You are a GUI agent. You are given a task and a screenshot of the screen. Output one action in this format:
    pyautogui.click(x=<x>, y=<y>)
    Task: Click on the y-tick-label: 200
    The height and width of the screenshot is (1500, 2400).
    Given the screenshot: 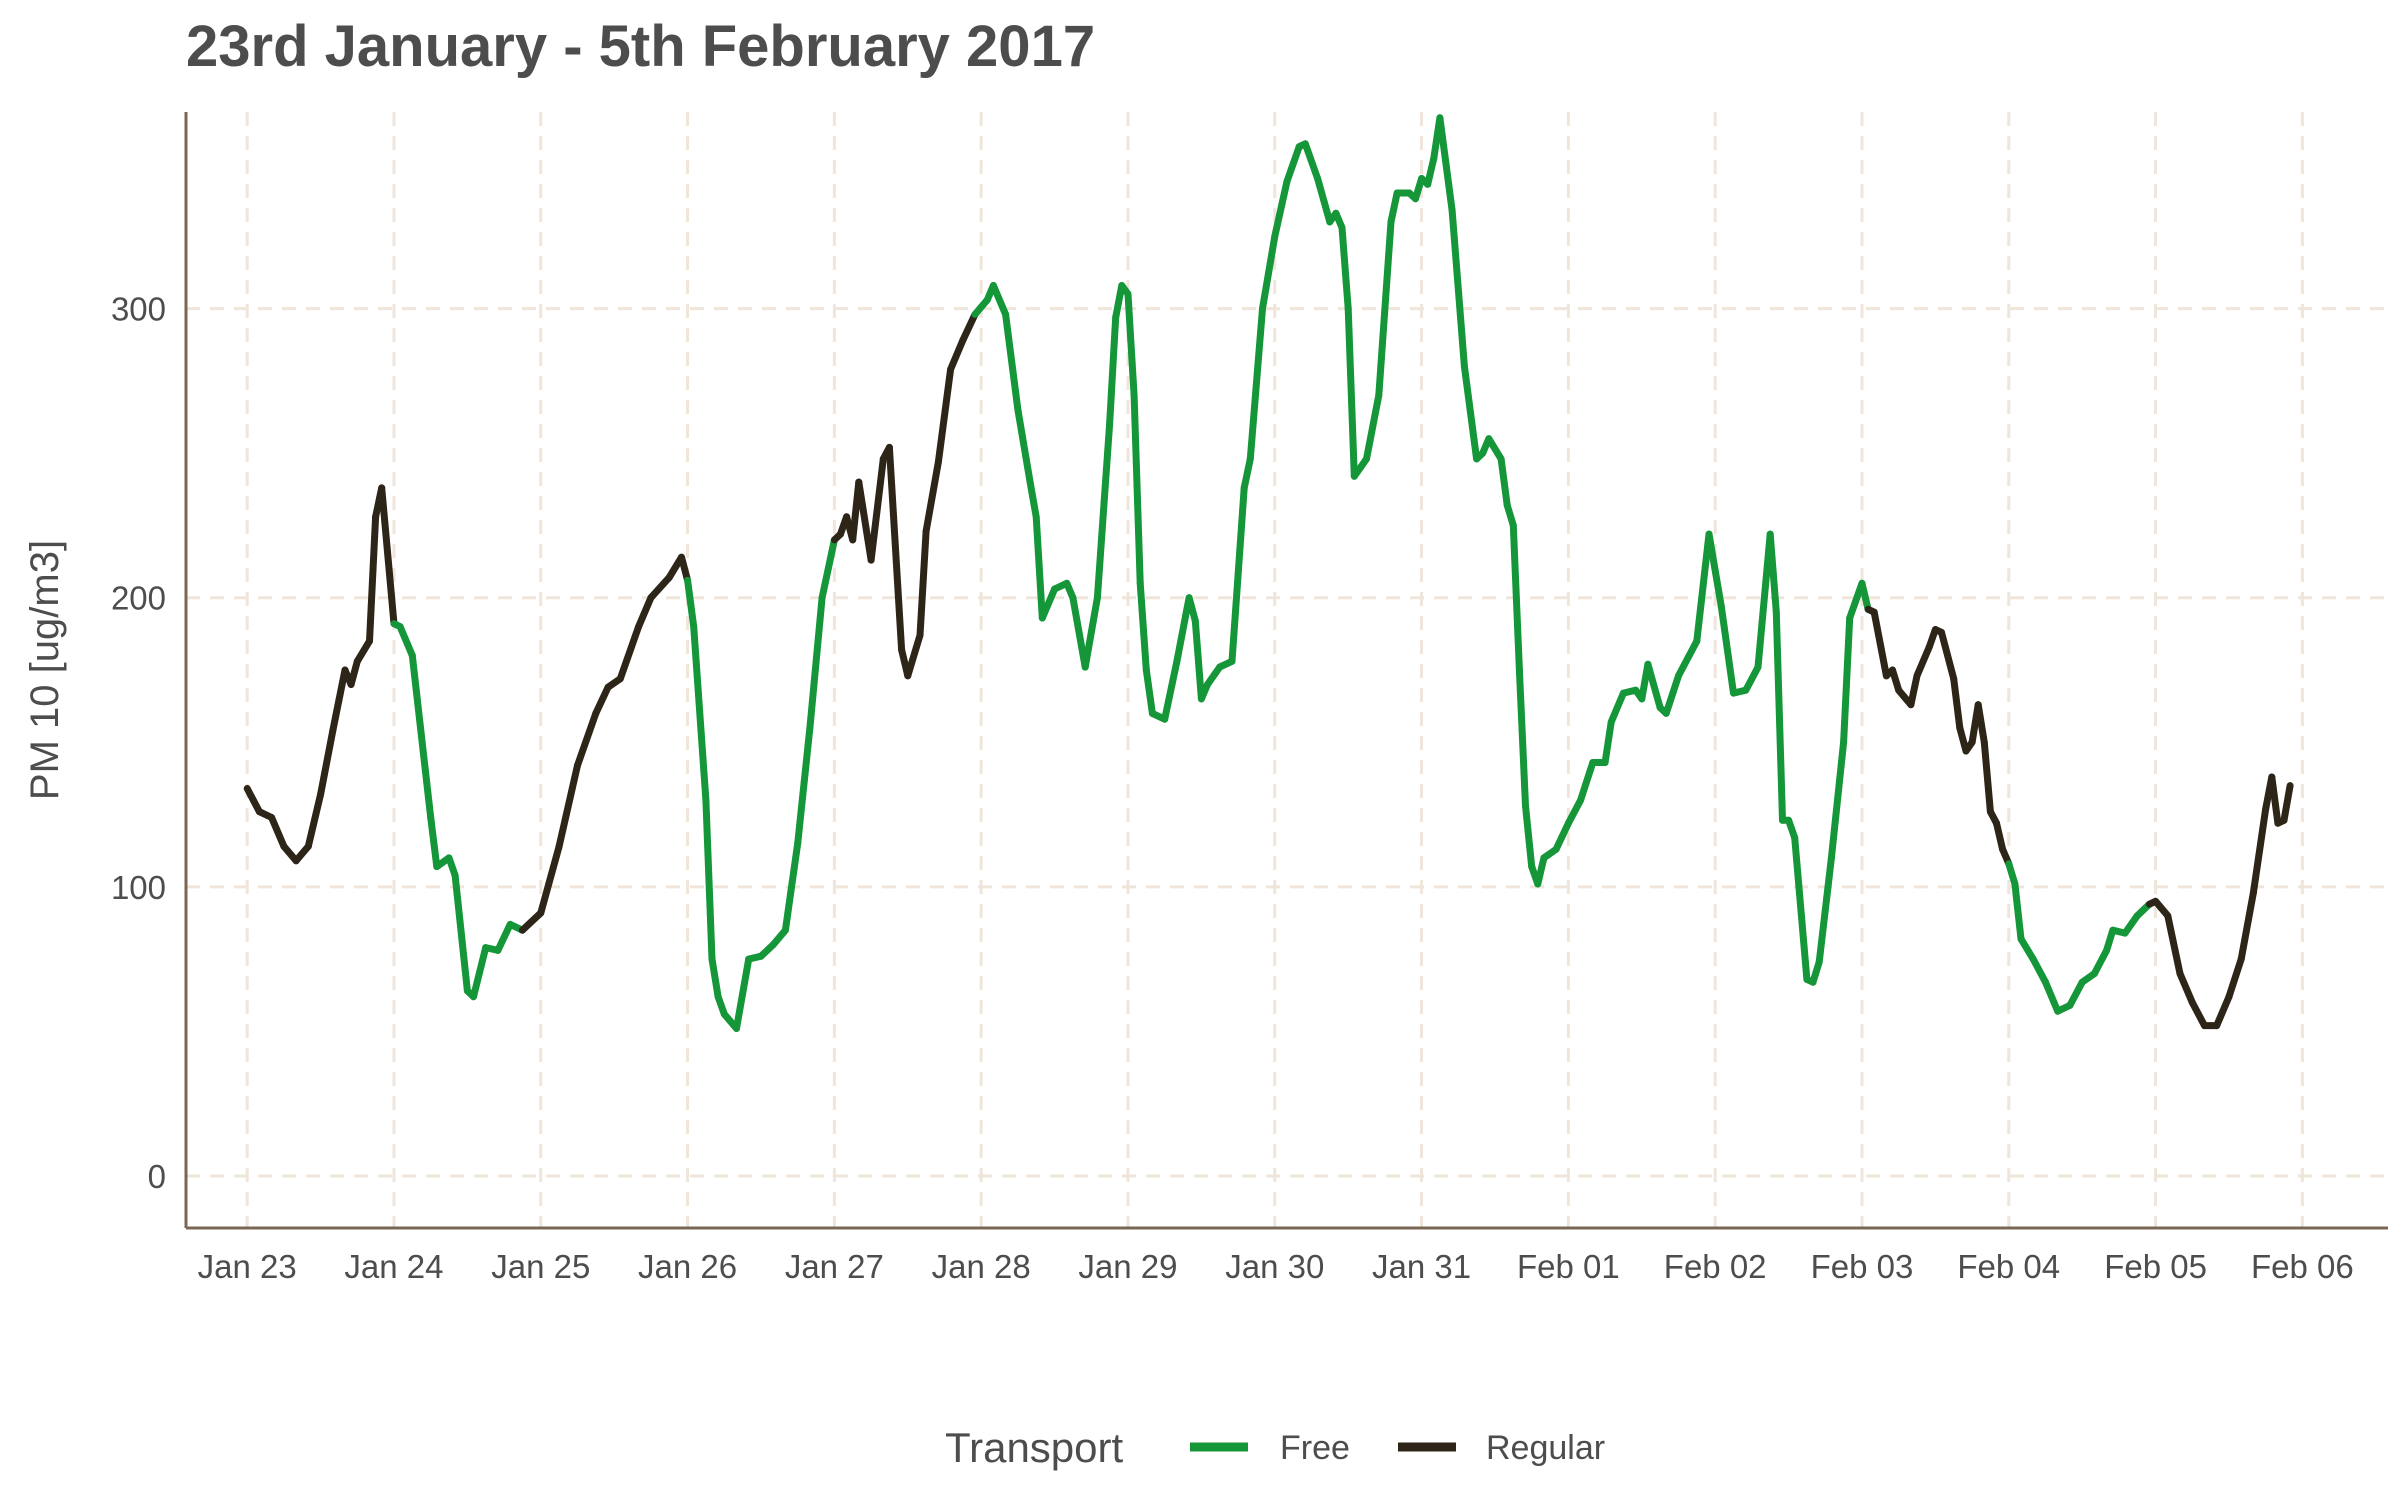 What is the action you would take?
    pyautogui.click(x=138, y=598)
    